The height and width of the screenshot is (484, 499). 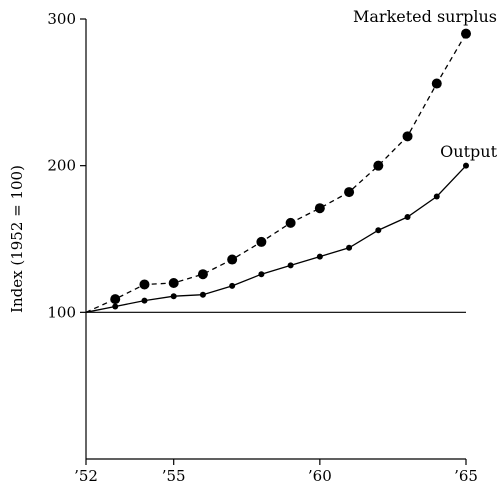 I want to click on x-tick-label: ’65, so click(x=466, y=475).